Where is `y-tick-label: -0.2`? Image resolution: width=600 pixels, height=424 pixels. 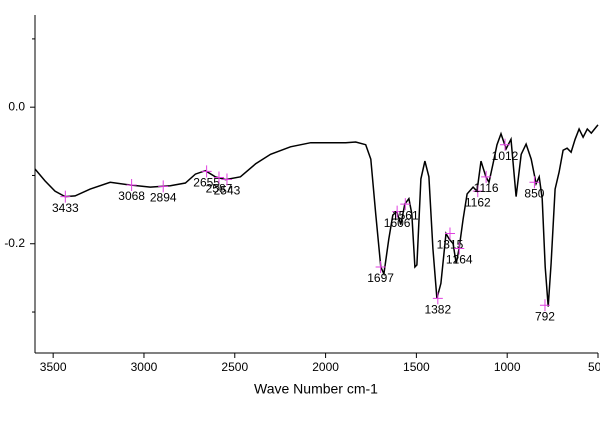
y-tick-label: -0.2 is located at coordinates (14, 243).